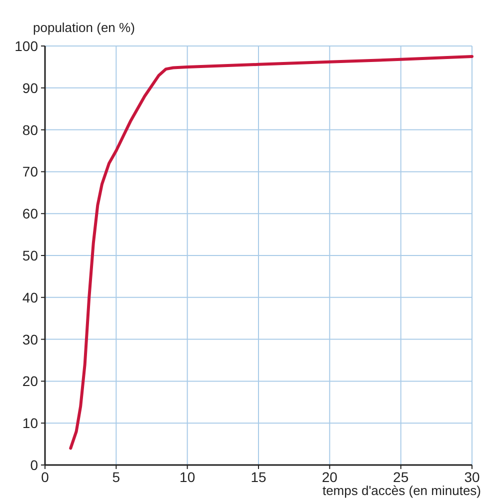 This screenshot has width=485, height=501. Describe the element at coordinates (188, 477) in the screenshot. I see `x-tick-label: 10` at that location.